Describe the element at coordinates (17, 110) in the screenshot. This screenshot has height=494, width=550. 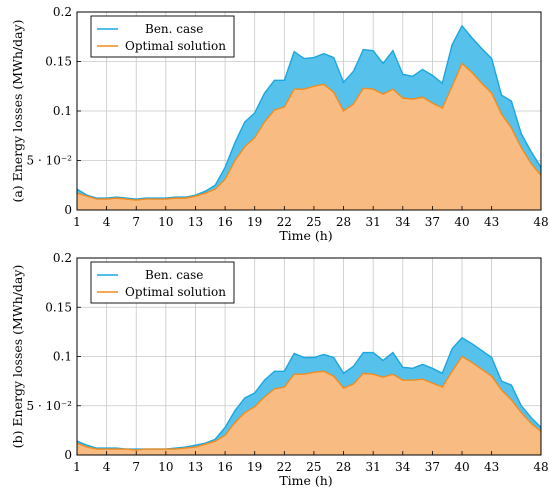
I see `y-axis-label: (a) Energy losses (MWh/day)` at that location.